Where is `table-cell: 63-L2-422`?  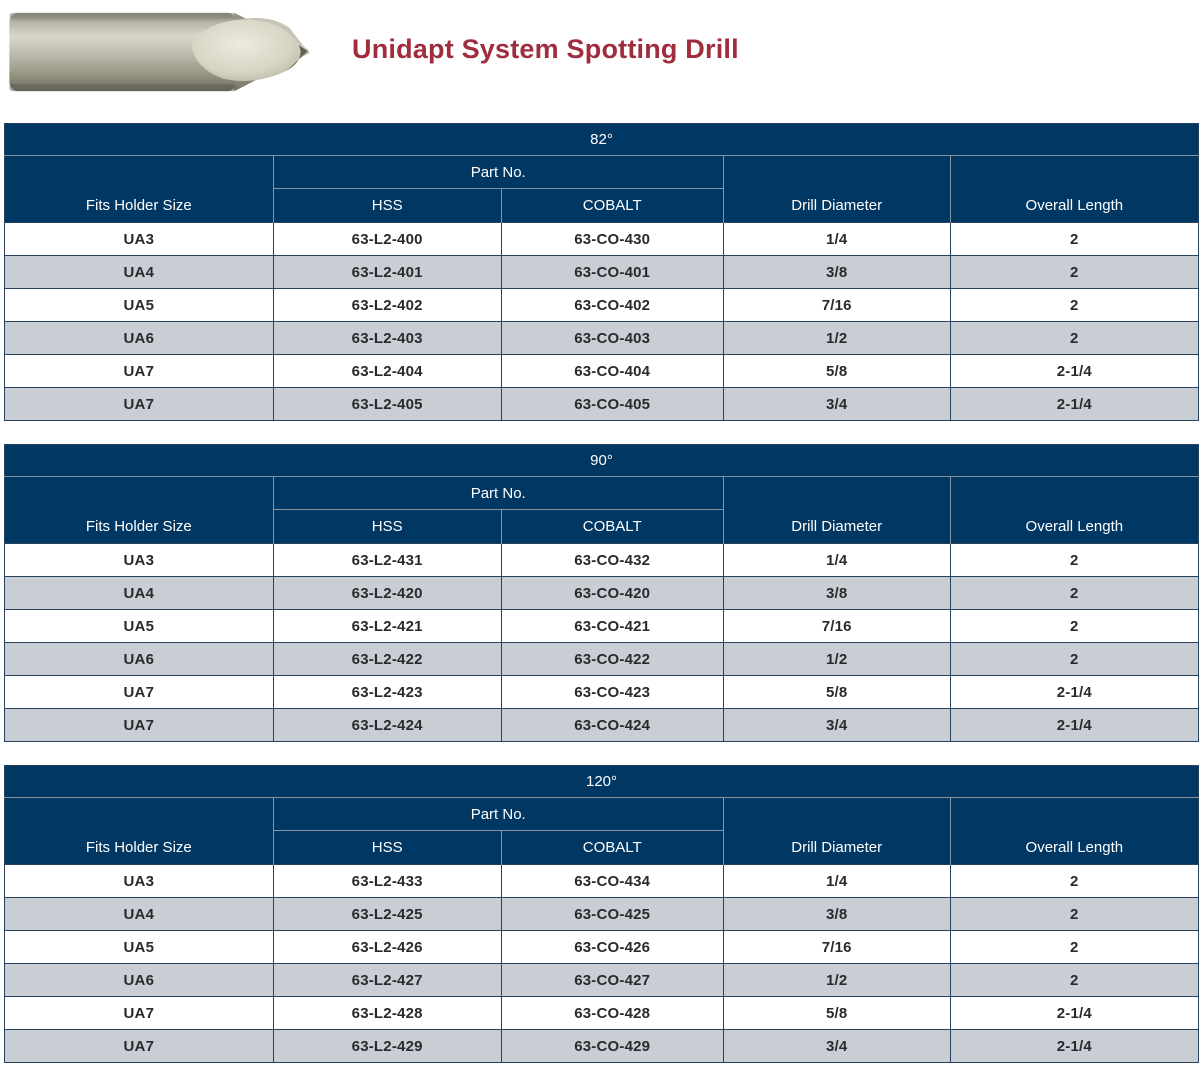 table-cell: 63-L2-422 is located at coordinates (387, 659).